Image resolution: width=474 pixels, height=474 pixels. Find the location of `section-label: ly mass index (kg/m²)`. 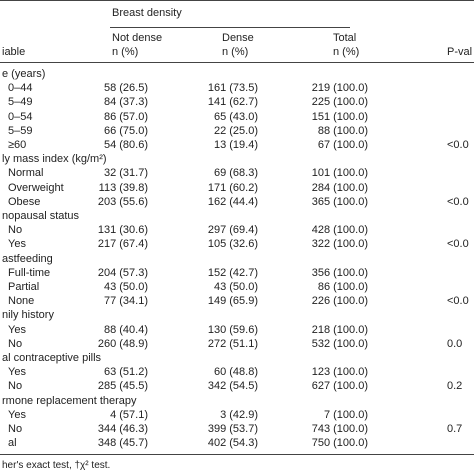

section-label: ly mass index (kg/m²) is located at coordinates (54, 159).